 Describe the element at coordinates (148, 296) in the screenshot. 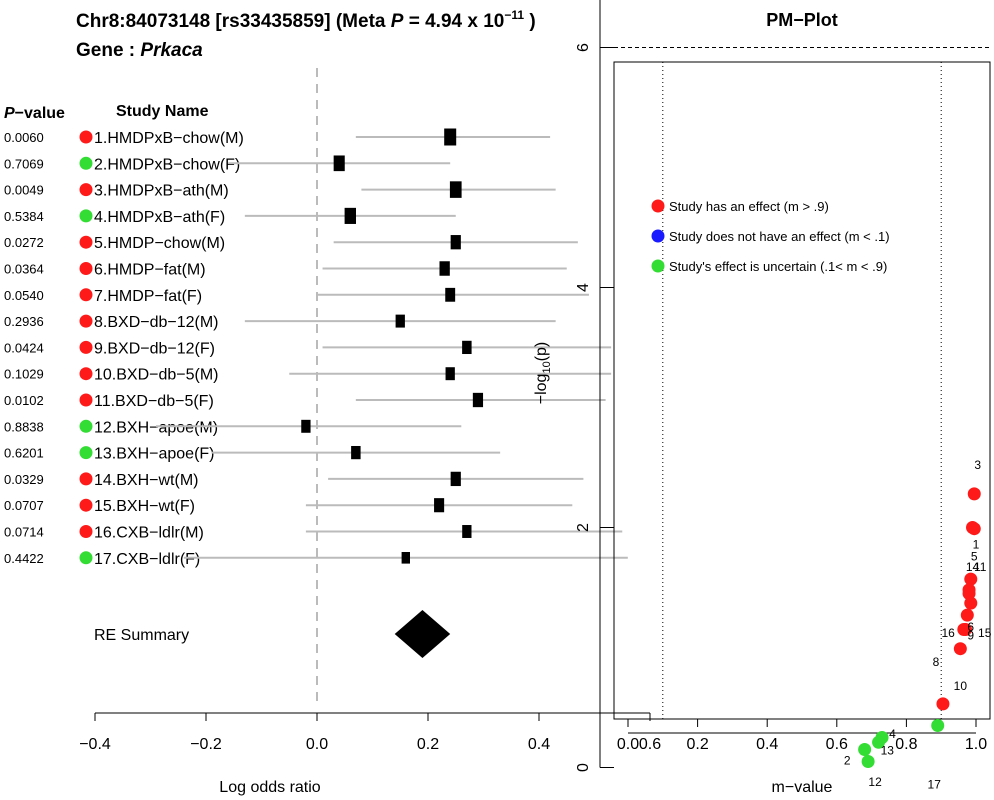

I see `study-name: 7.HMDP−fat(F)` at that location.